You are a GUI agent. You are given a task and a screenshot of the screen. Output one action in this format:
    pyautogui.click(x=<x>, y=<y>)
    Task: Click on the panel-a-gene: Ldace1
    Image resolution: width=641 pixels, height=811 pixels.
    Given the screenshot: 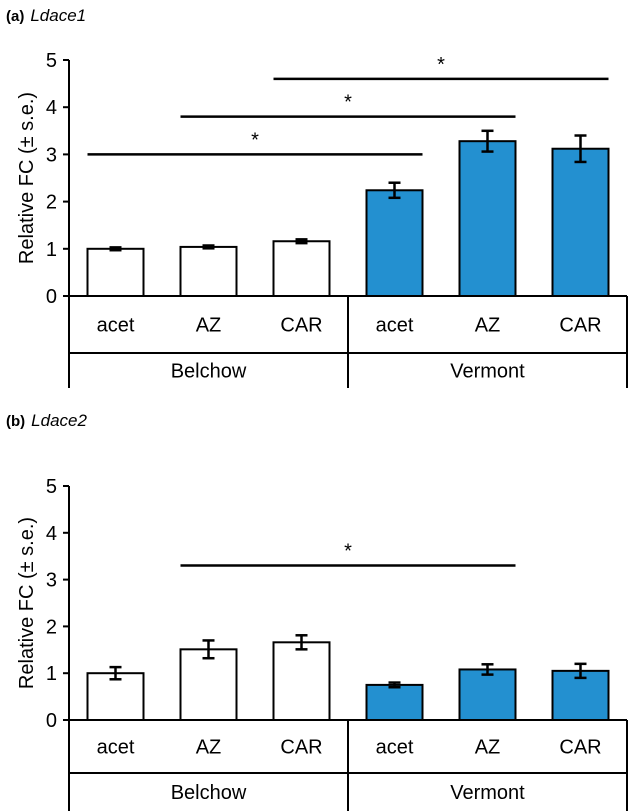 What is the action you would take?
    pyautogui.click(x=58, y=15)
    